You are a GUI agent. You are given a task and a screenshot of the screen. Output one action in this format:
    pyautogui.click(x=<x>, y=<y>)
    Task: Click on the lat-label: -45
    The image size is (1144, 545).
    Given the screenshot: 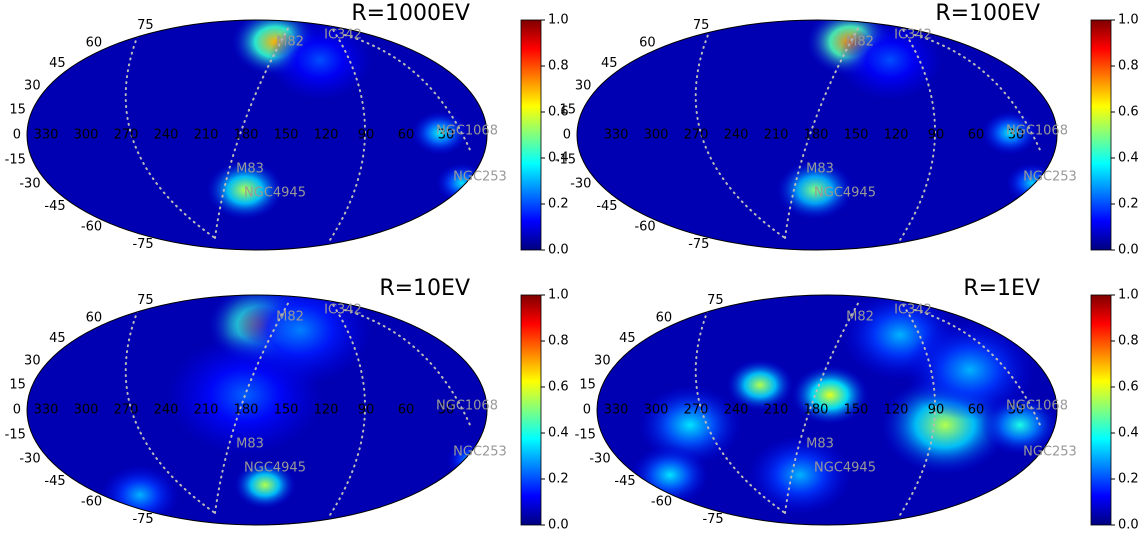 What is the action you would take?
    pyautogui.click(x=54, y=481)
    